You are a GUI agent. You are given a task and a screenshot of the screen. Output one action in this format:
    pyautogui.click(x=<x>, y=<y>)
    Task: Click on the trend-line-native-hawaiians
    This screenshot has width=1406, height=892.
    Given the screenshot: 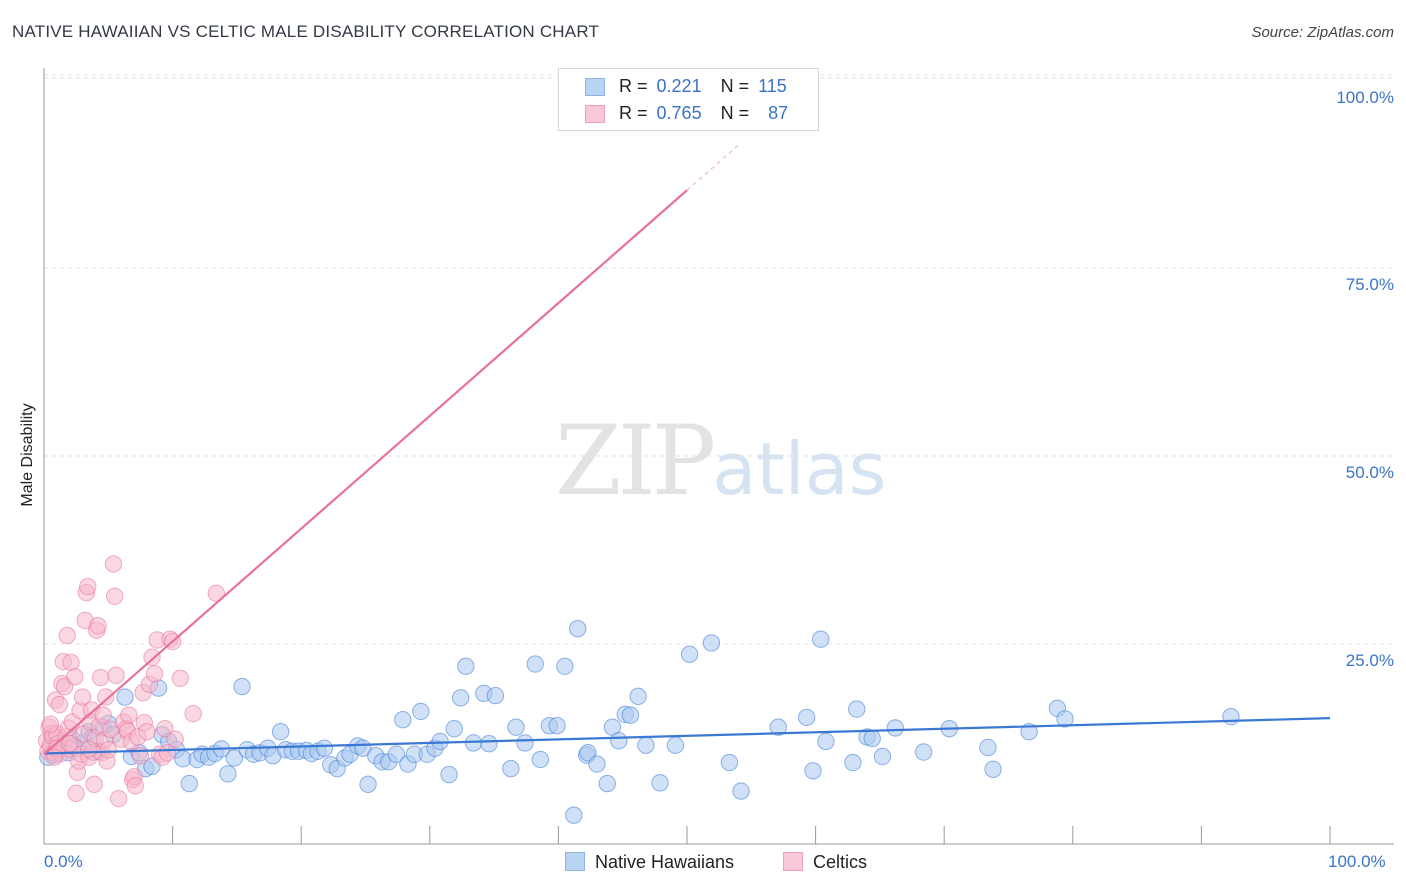 What is the action you would take?
    pyautogui.click(x=687, y=736)
    